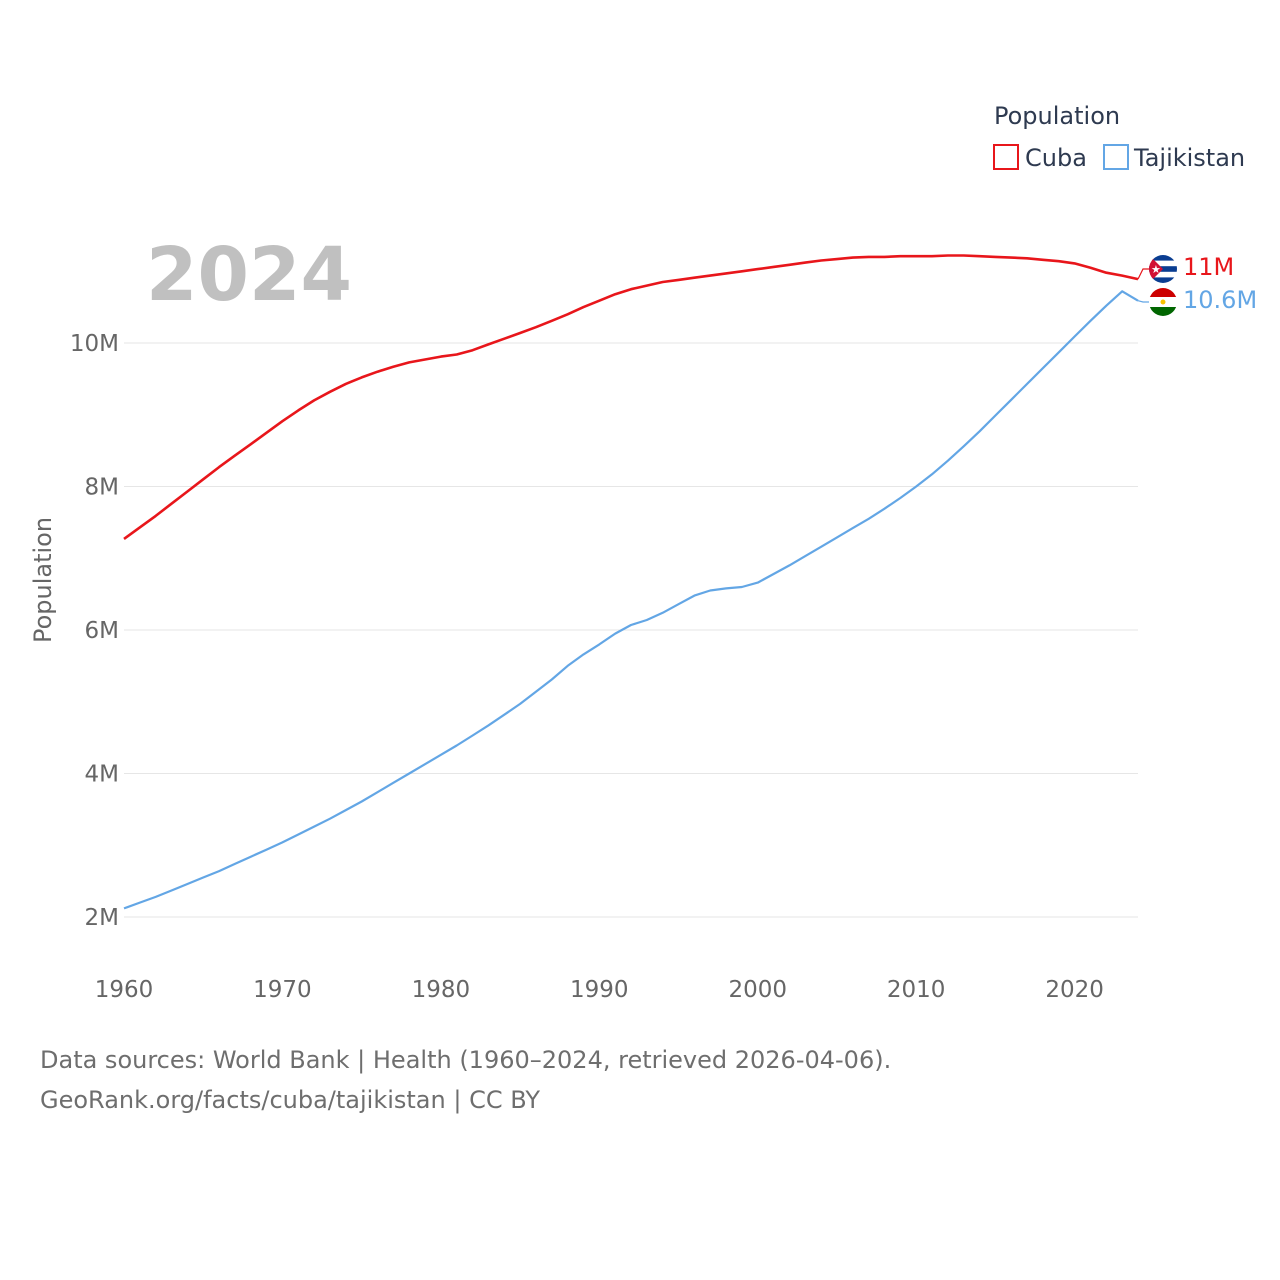 This screenshot has width=1280, height=1280. What do you see at coordinates (1220, 300) in the screenshot?
I see `end-label-tajikistan: 10.6M` at bounding box center [1220, 300].